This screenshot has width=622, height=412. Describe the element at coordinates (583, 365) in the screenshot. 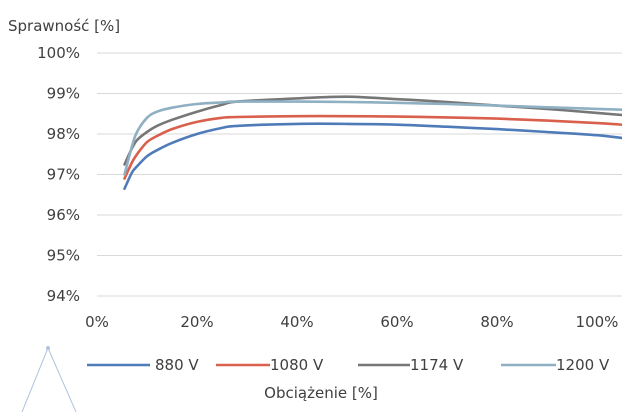

I see `legend-label-1200-v: 1200 V` at that location.